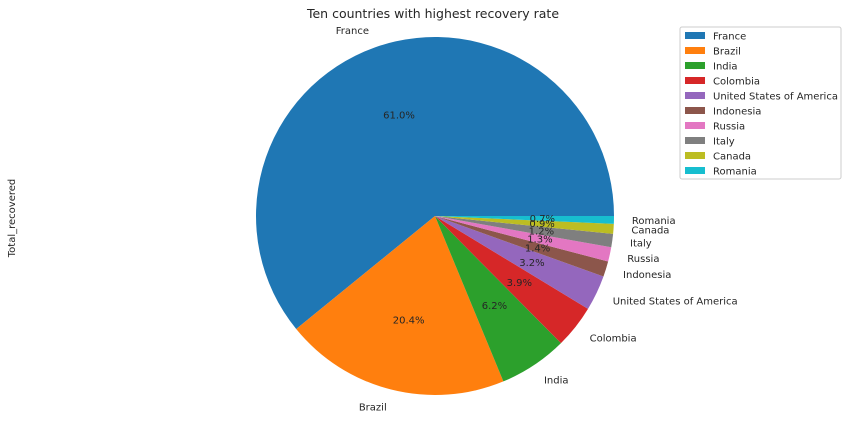 Image resolution: width=856 pixels, height=424 pixels. I want to click on percent-label: 0.7%, so click(542, 219).